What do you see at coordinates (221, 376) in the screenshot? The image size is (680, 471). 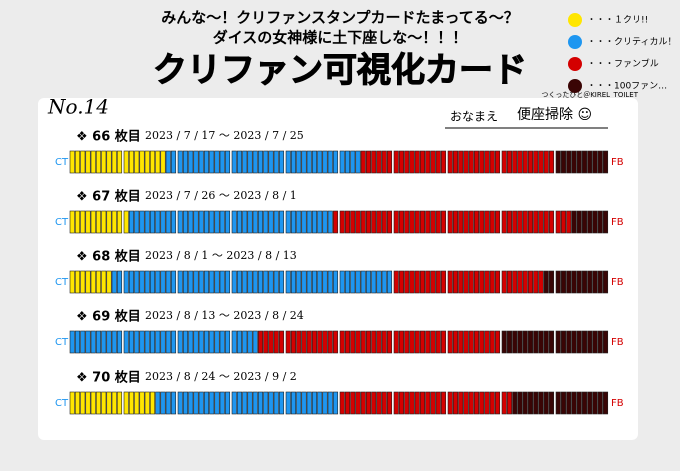 I see `row-dates: 2023 / 8 / 24 〜 2023 / 9 / 2` at bounding box center [221, 376].